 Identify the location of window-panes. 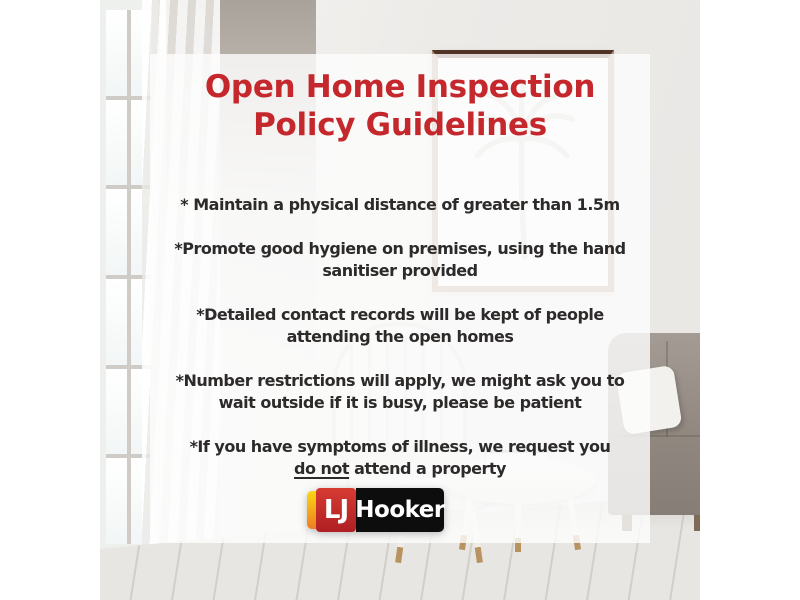
(129, 277).